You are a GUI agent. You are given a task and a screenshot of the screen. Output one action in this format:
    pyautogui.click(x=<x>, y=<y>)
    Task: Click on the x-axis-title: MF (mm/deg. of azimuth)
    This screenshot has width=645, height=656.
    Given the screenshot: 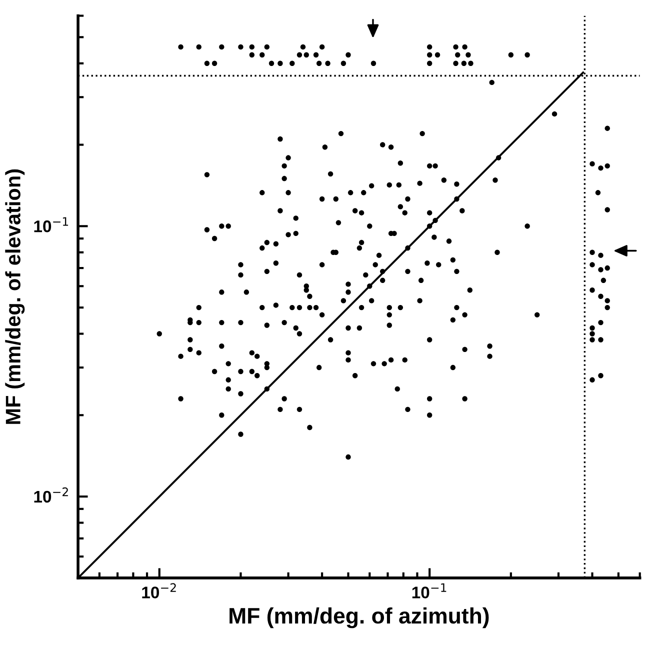 What is the action you would take?
    pyautogui.click(x=359, y=617)
    